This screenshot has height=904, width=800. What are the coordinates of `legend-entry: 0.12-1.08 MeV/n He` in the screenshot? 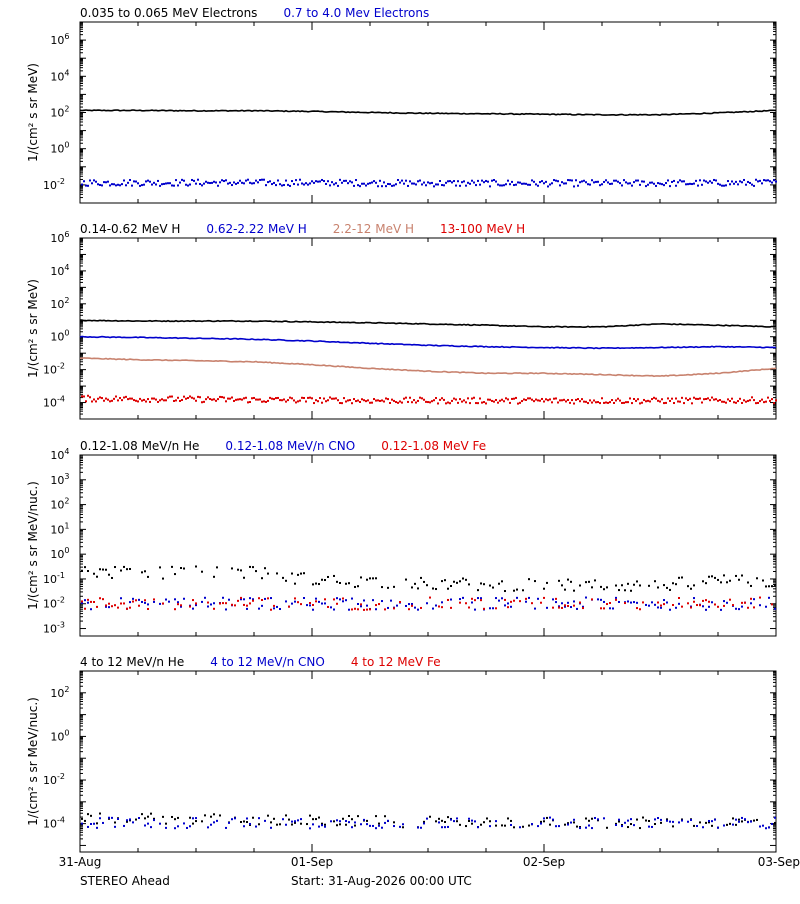 It's located at (139, 446).